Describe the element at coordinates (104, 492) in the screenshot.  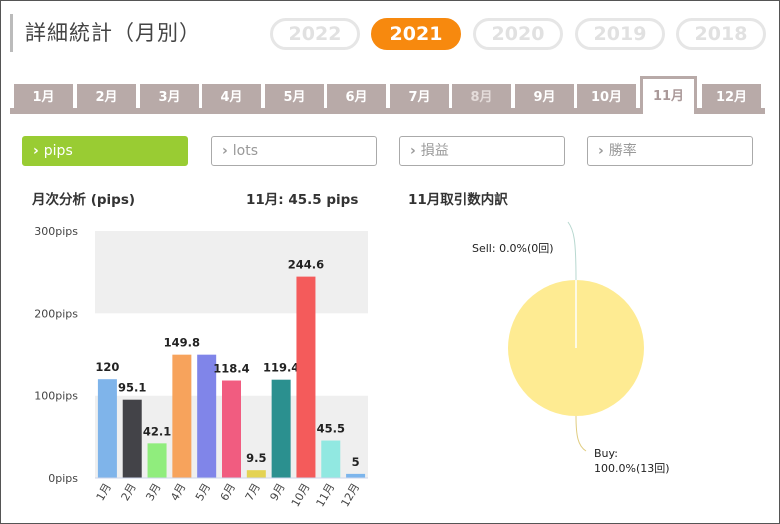
I see `x-tick-label: 1月` at that location.